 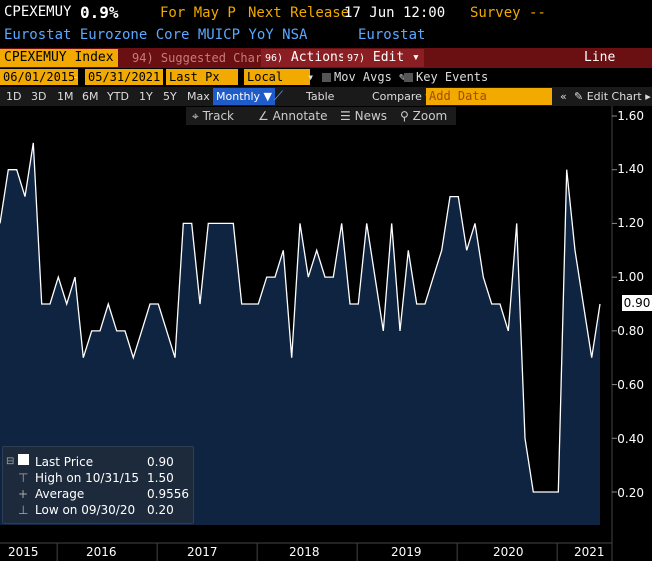 I want to click on range-1y: 1Y, so click(x=146, y=96).